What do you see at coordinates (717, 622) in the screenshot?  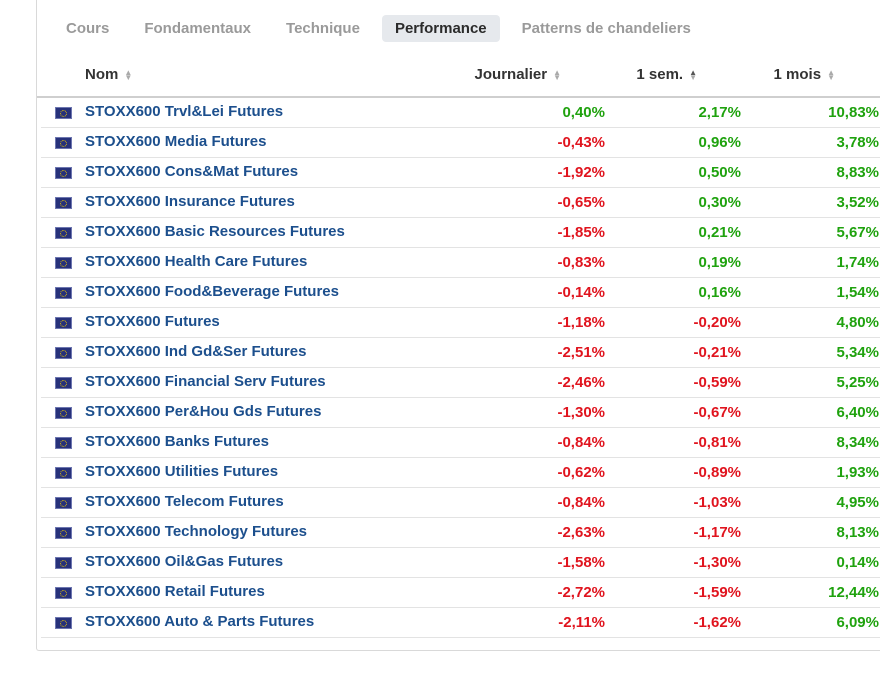 I see `week-change-value: -1,62%` at bounding box center [717, 622].